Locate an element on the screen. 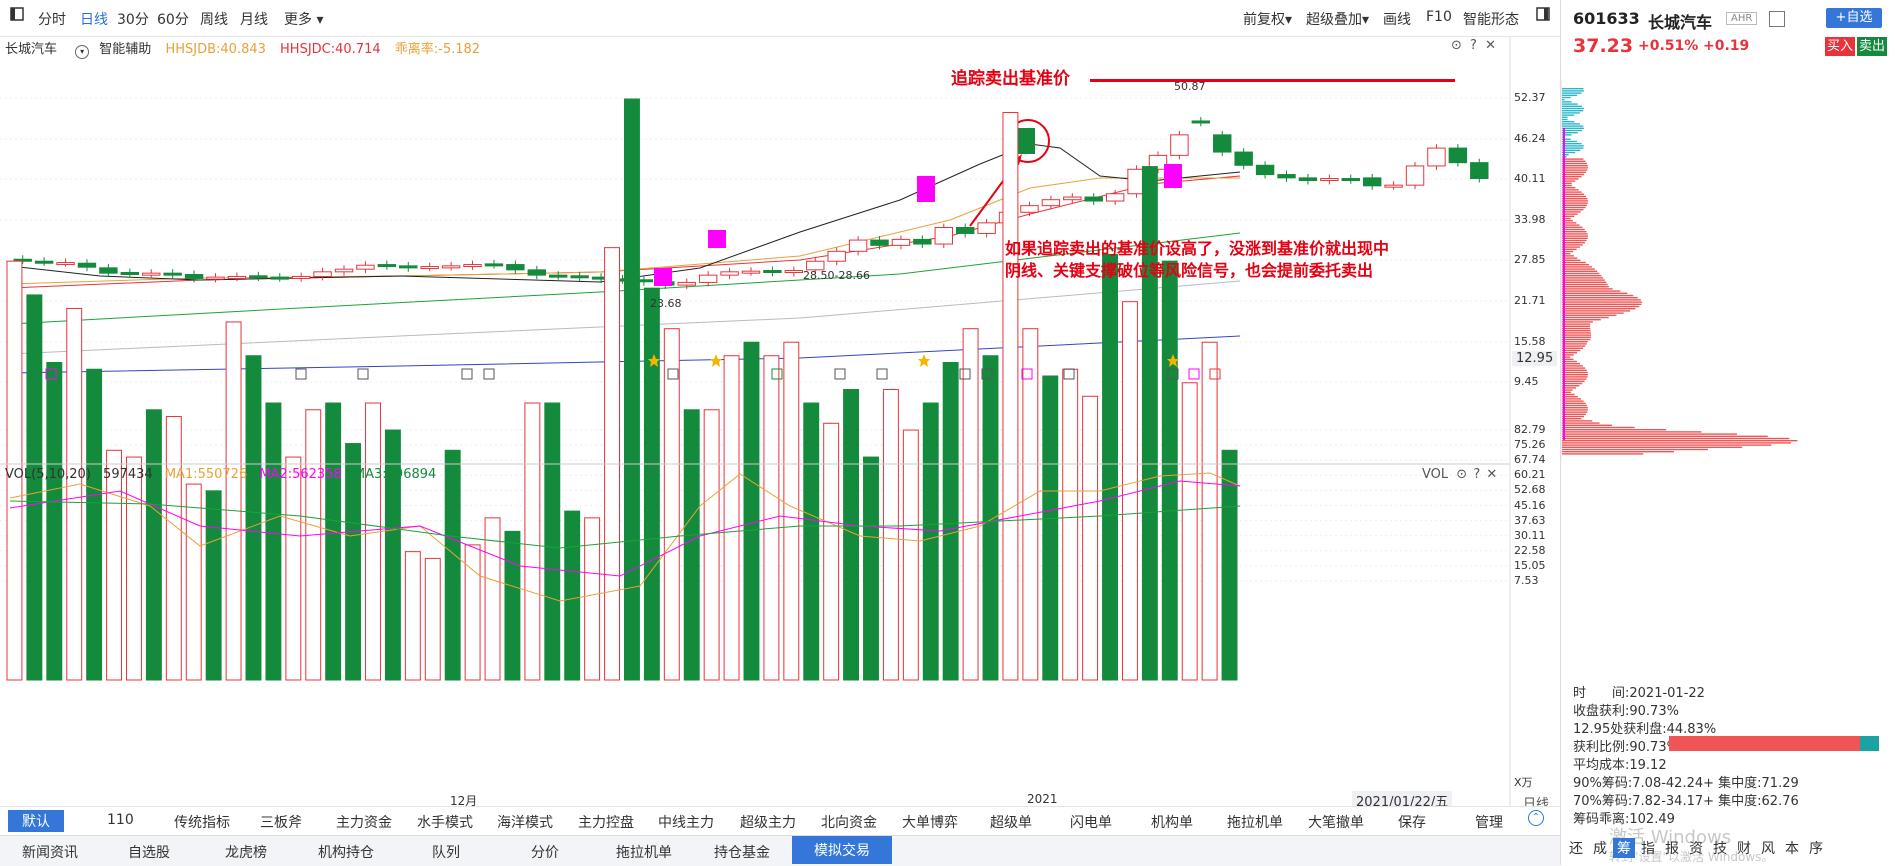  help-icon: ? is located at coordinates (1473, 45).